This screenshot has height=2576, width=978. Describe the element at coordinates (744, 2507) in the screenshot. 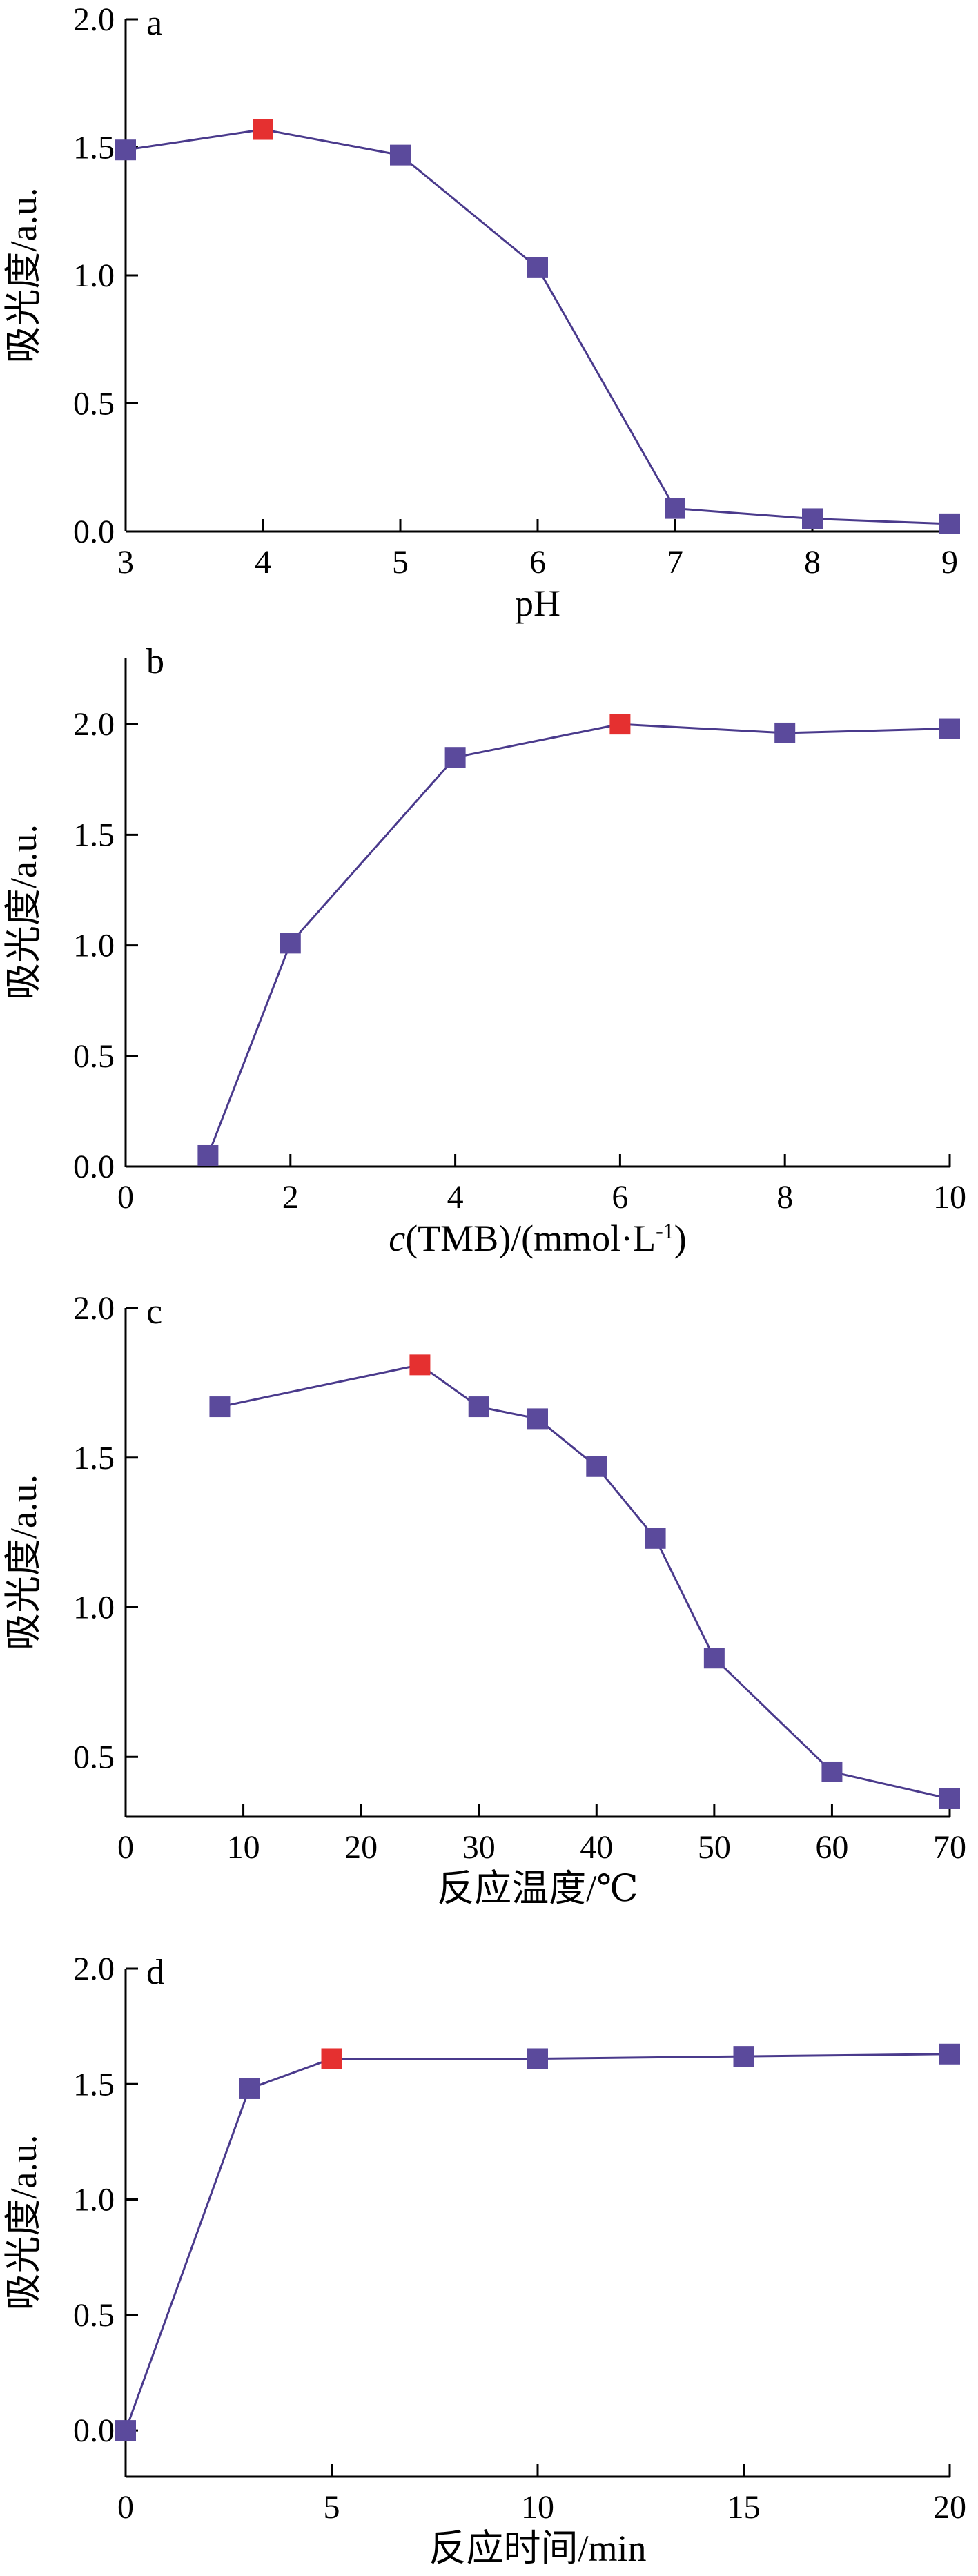

I see `x-tick-label: 15` at that location.